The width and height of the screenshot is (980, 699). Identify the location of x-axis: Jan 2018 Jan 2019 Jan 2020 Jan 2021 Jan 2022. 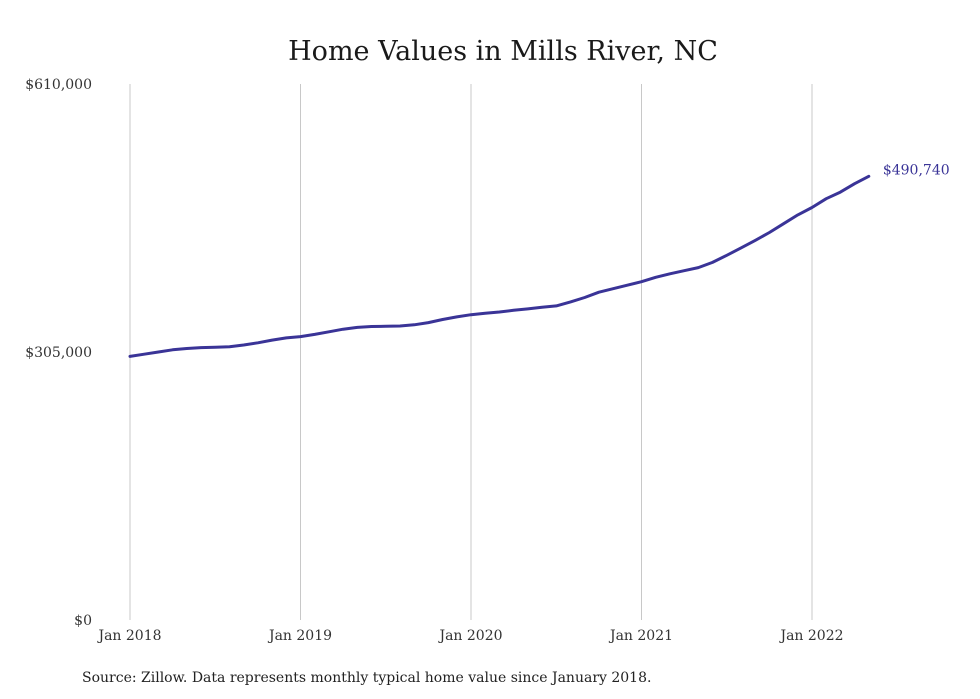
(469, 636).